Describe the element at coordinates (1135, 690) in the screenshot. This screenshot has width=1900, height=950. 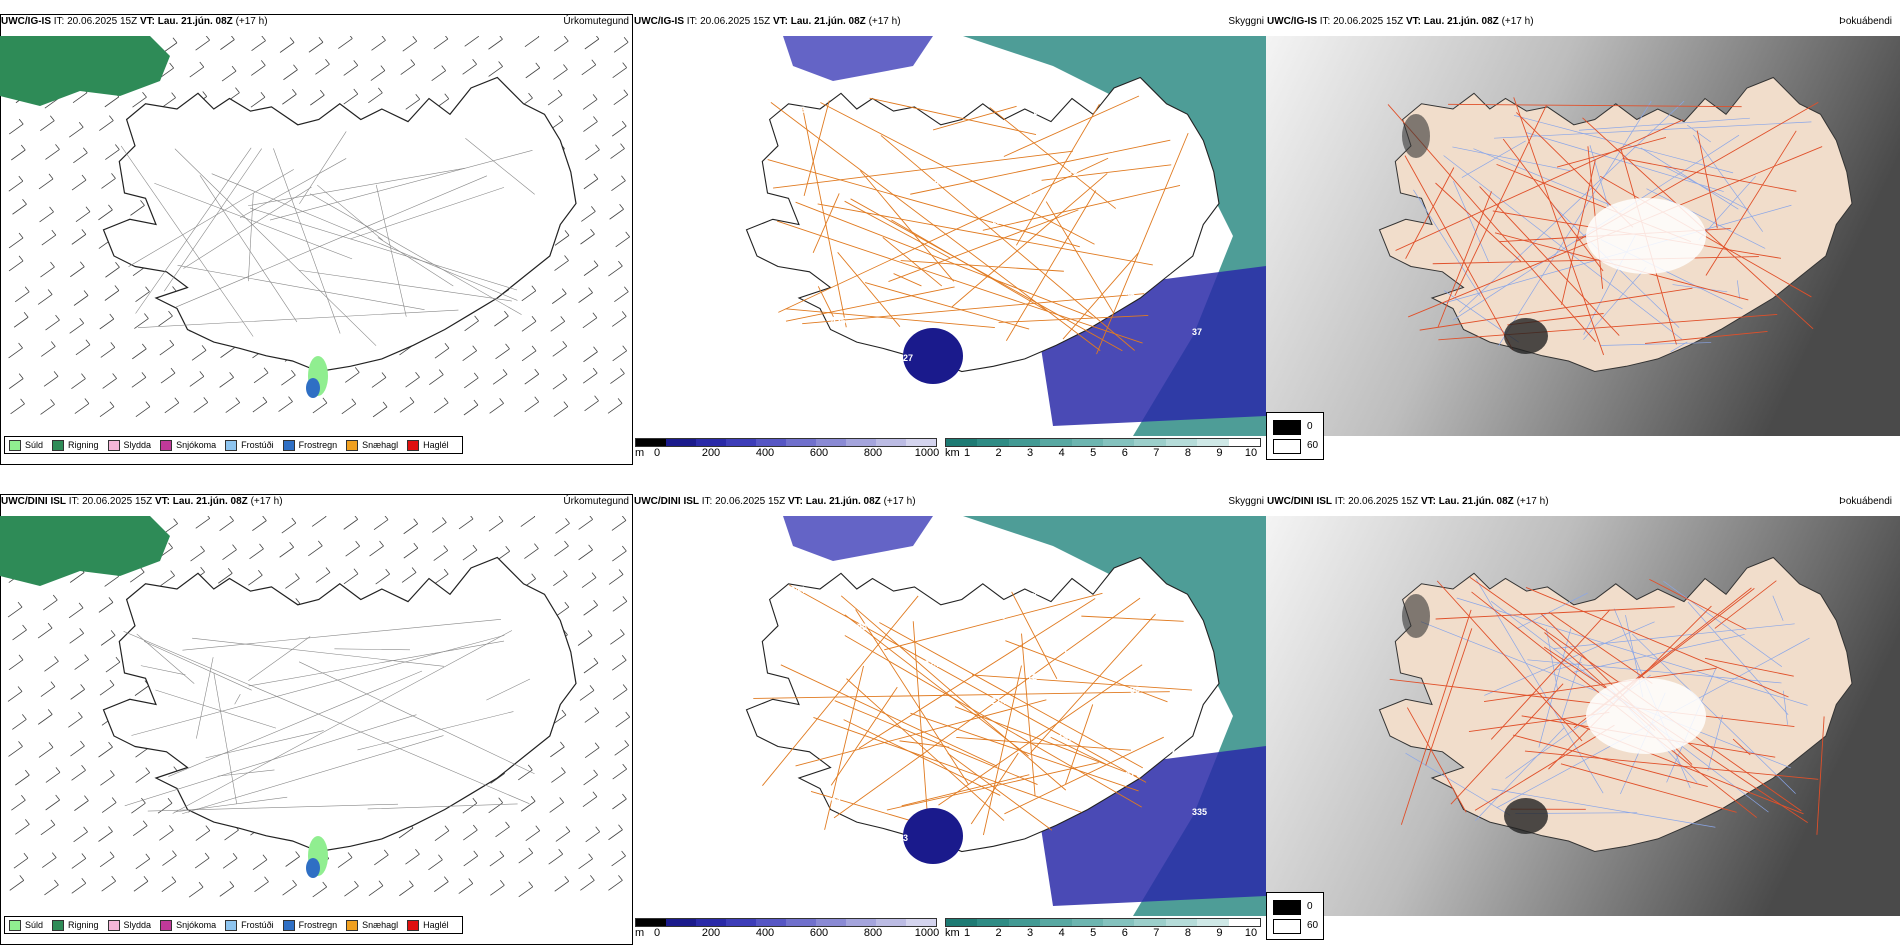
I see `ceiling-value-label: 99` at that location.